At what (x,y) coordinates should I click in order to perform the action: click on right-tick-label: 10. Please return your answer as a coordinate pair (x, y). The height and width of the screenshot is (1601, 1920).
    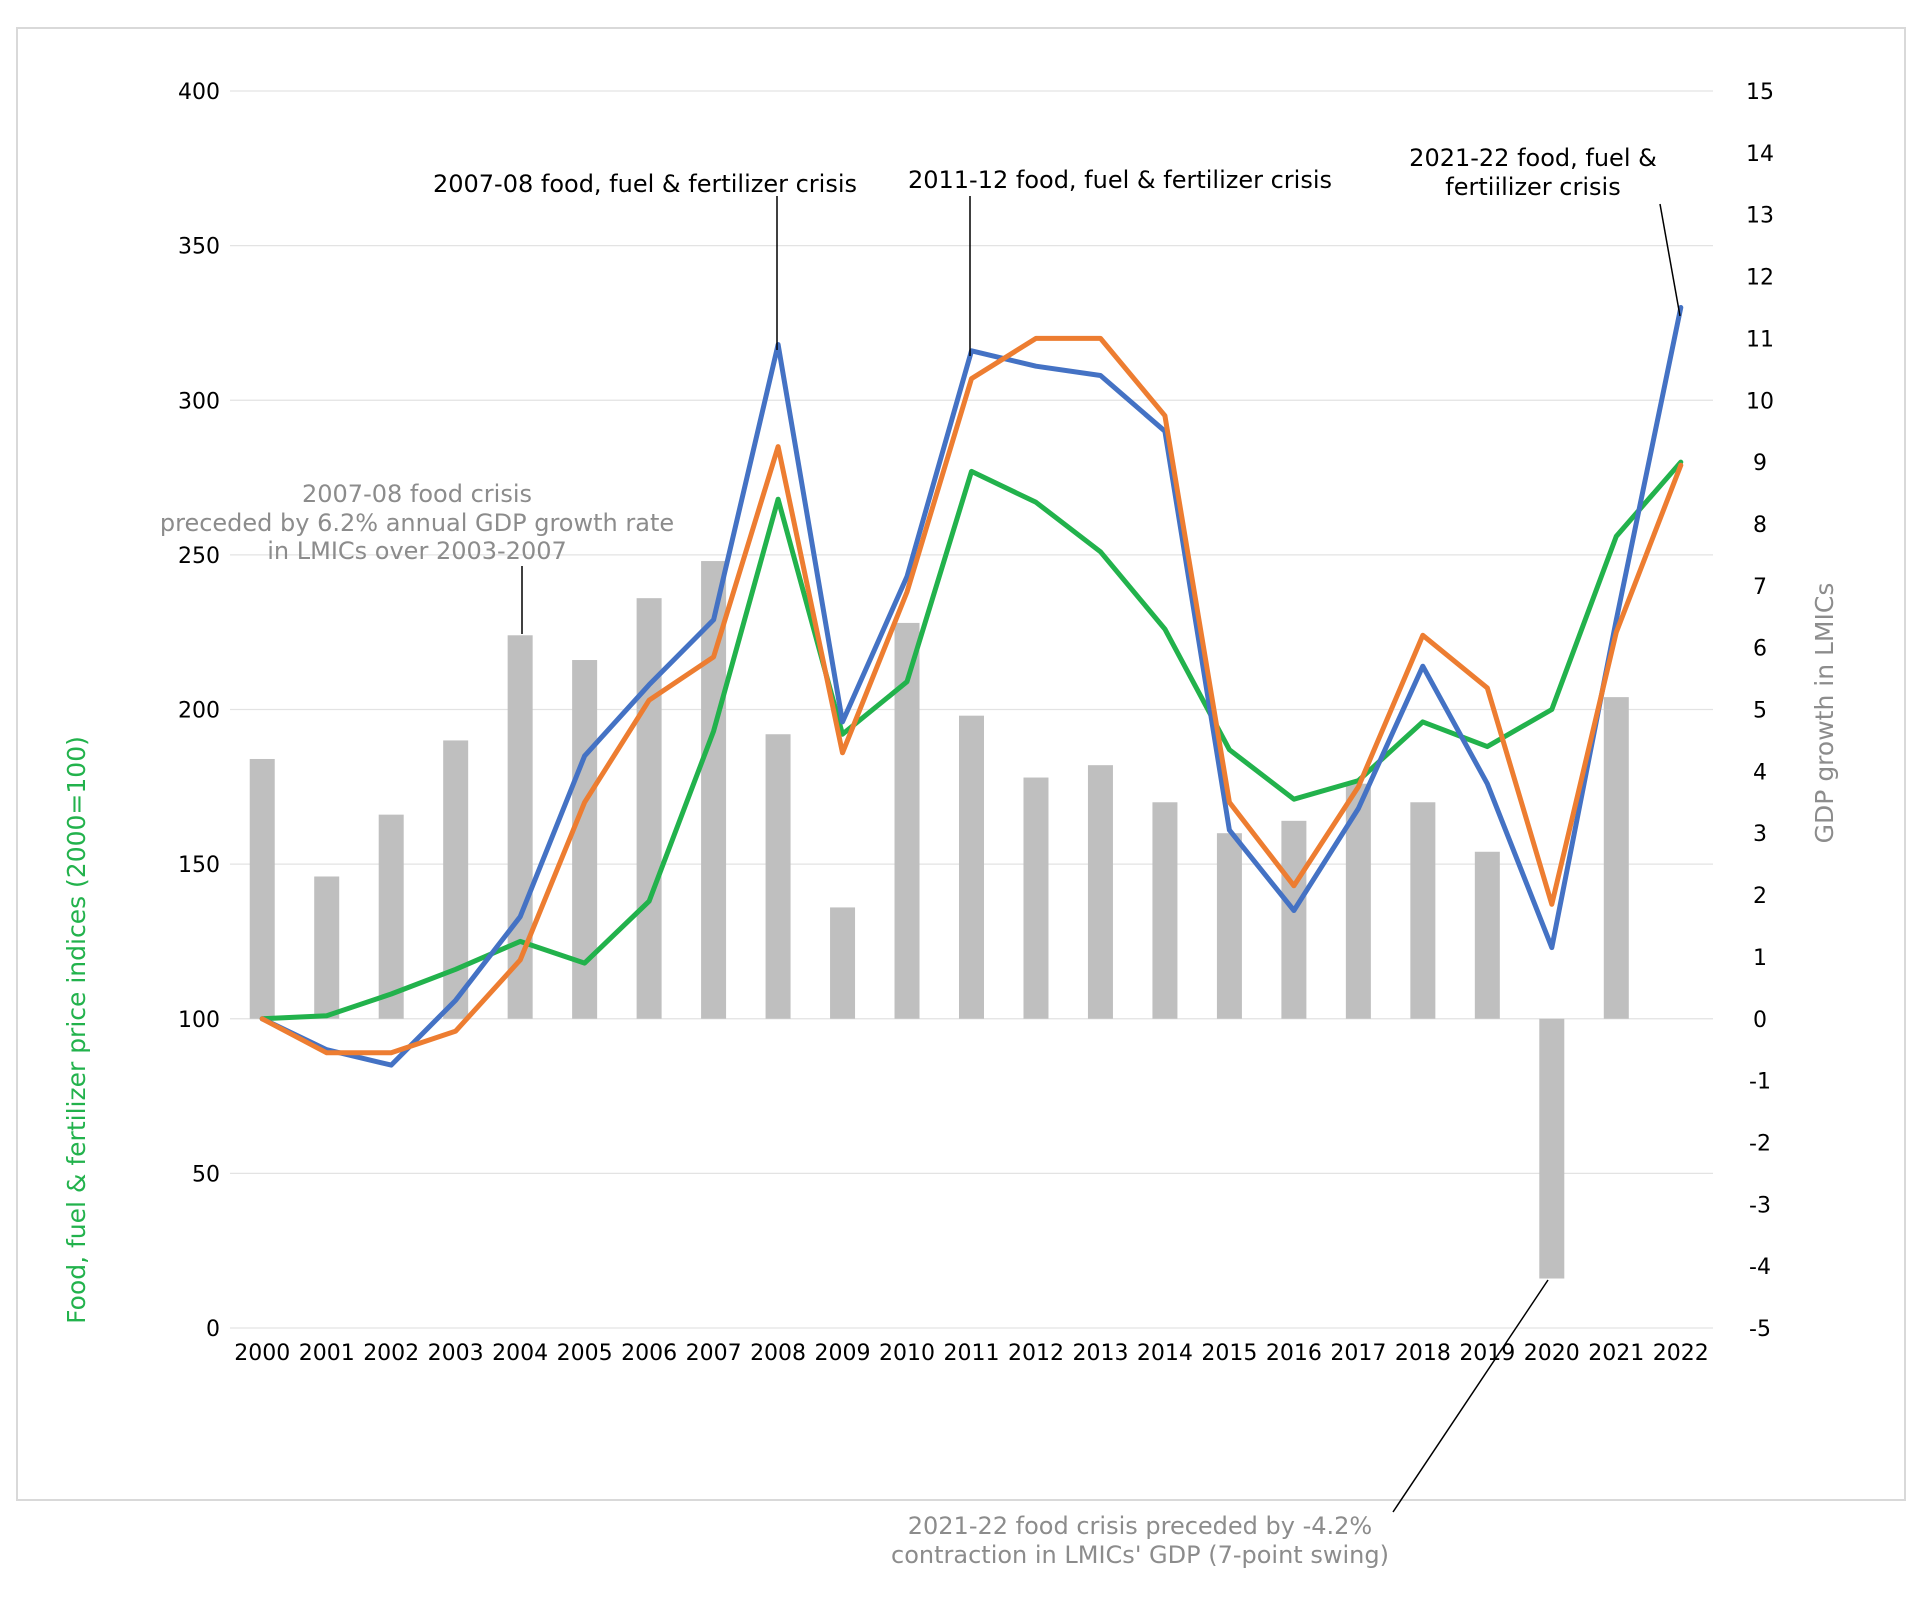
    Looking at the image, I should click on (1760, 401).